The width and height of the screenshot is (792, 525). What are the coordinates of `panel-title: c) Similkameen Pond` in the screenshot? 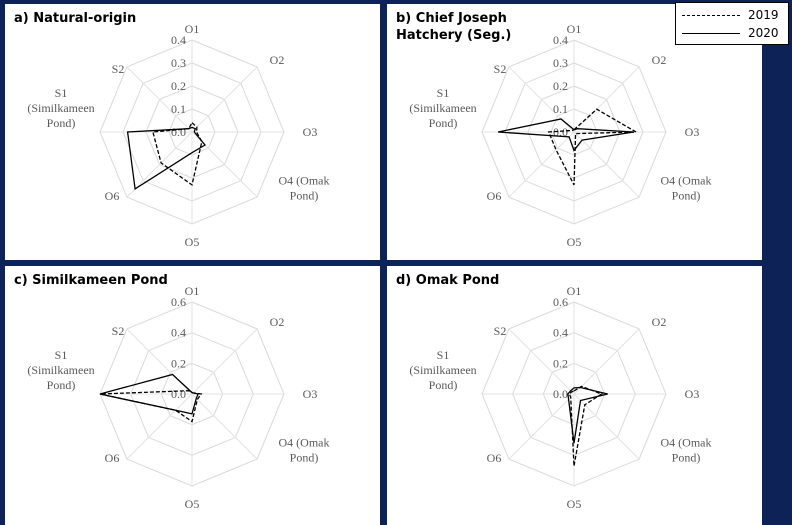 It's located at (91, 280).